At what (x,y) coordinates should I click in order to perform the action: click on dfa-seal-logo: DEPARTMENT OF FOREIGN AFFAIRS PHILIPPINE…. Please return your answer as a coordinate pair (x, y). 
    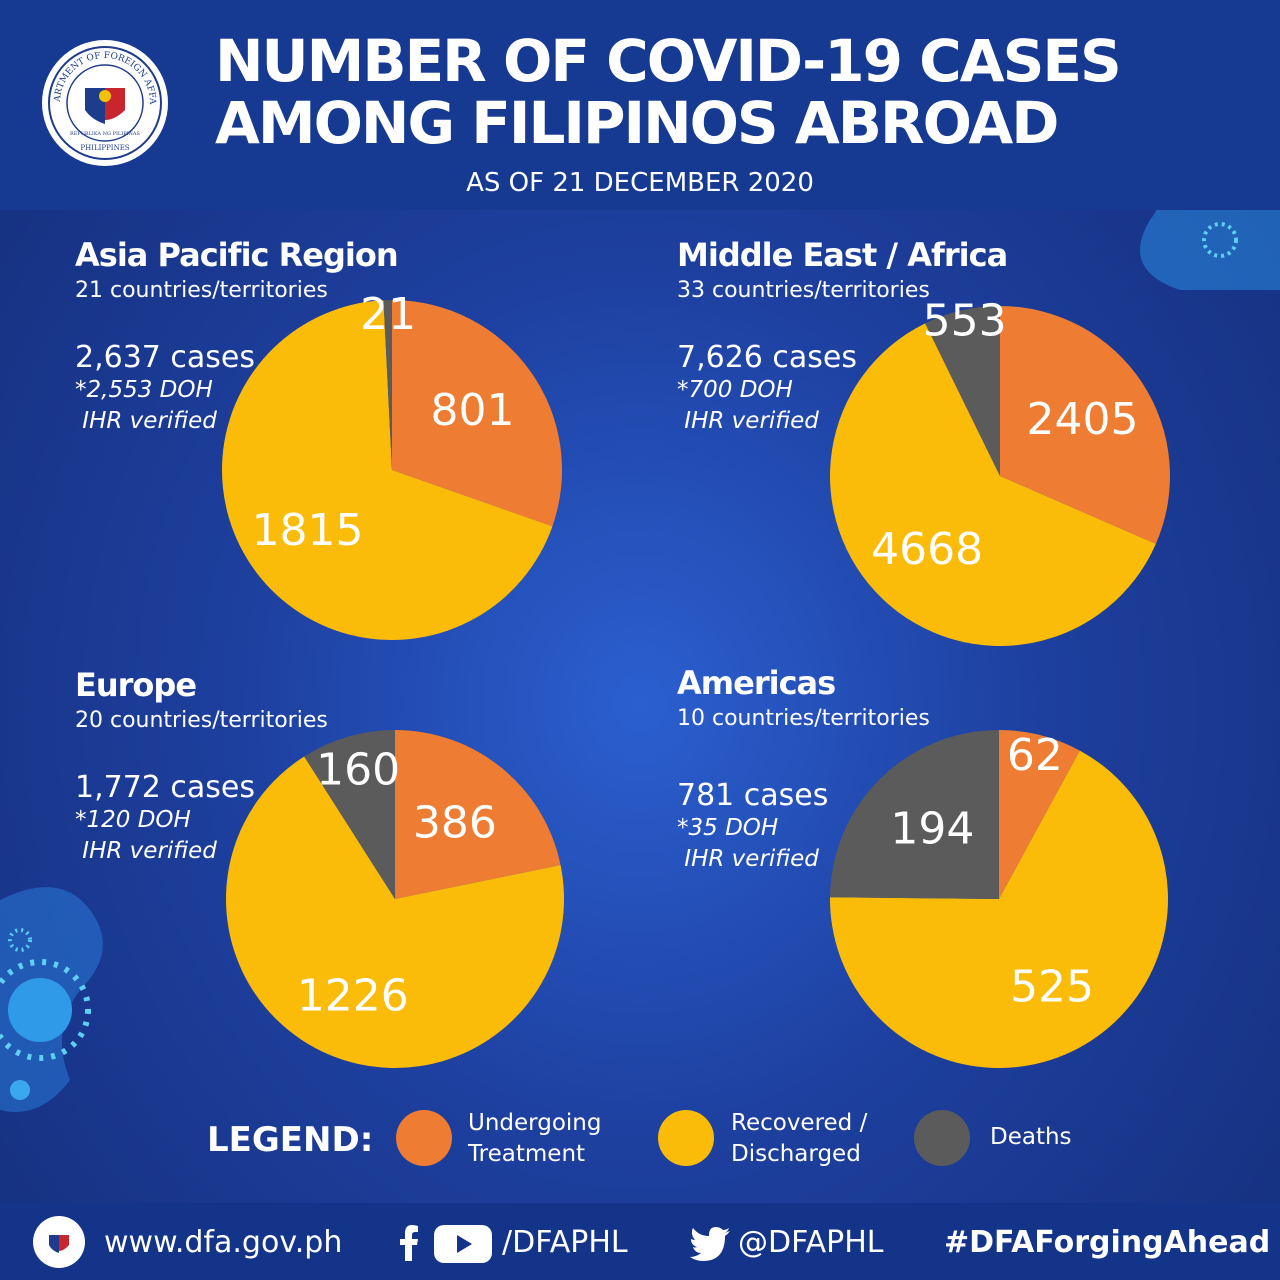
    Looking at the image, I should click on (104, 102).